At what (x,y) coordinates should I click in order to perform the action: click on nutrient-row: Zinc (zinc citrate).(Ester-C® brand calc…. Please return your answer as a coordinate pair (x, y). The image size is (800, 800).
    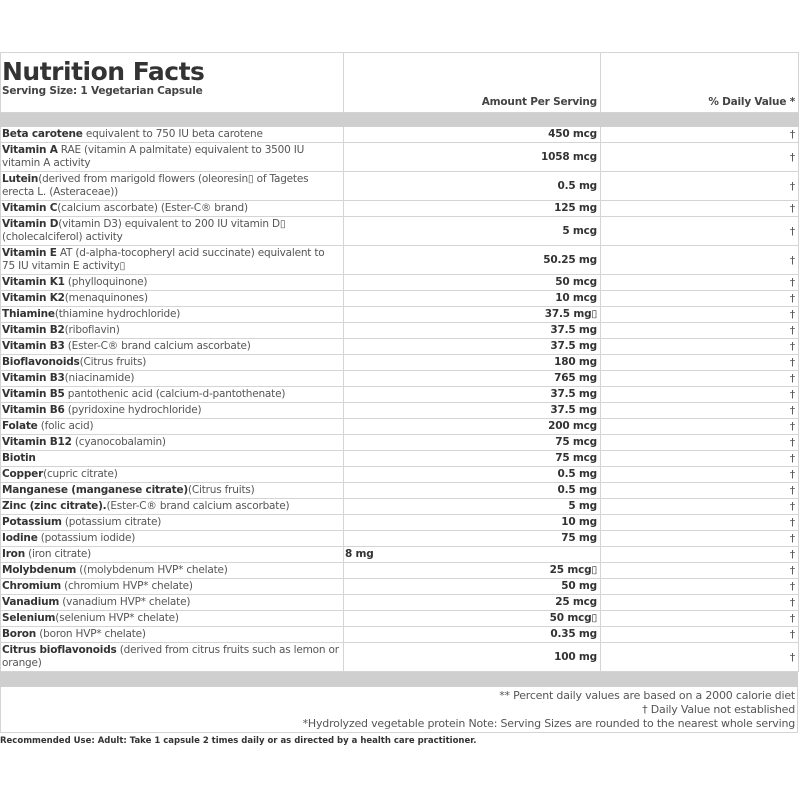
    Looking at the image, I should click on (399, 506).